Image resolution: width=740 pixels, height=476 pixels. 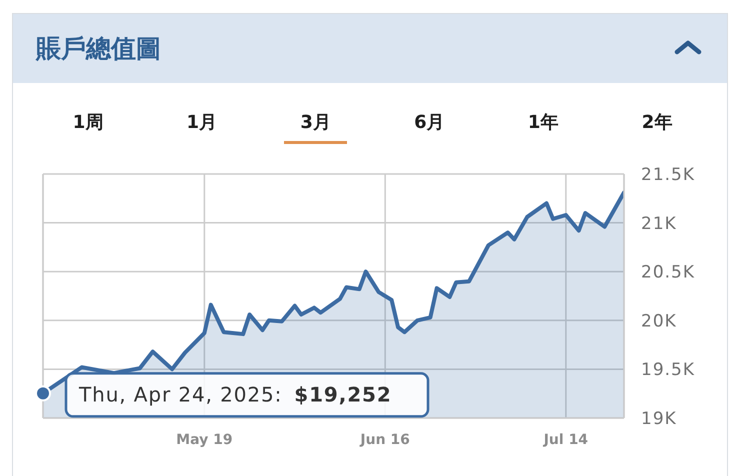 I want to click on x-tick-label: May 19, so click(x=204, y=440).